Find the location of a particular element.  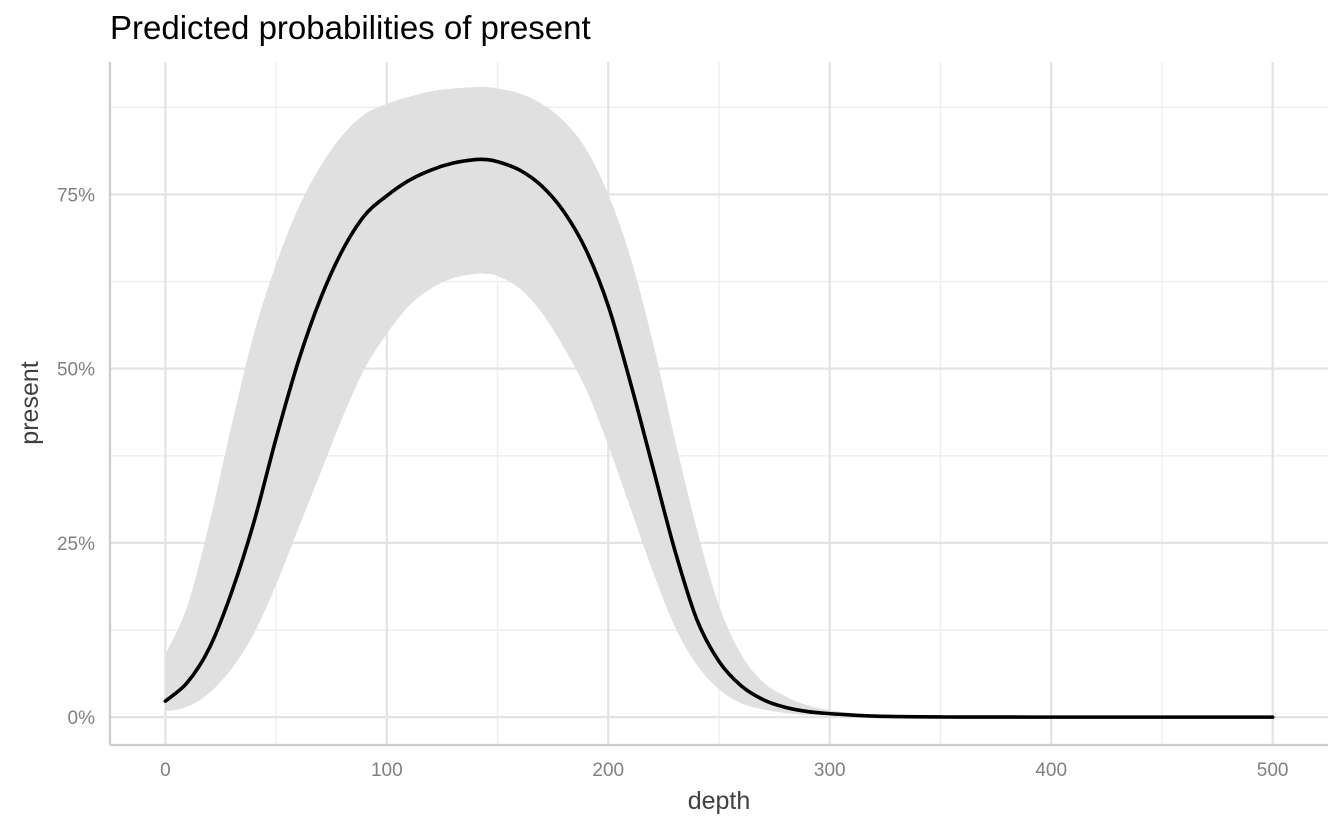

y-axis-title: present is located at coordinates (30, 402).